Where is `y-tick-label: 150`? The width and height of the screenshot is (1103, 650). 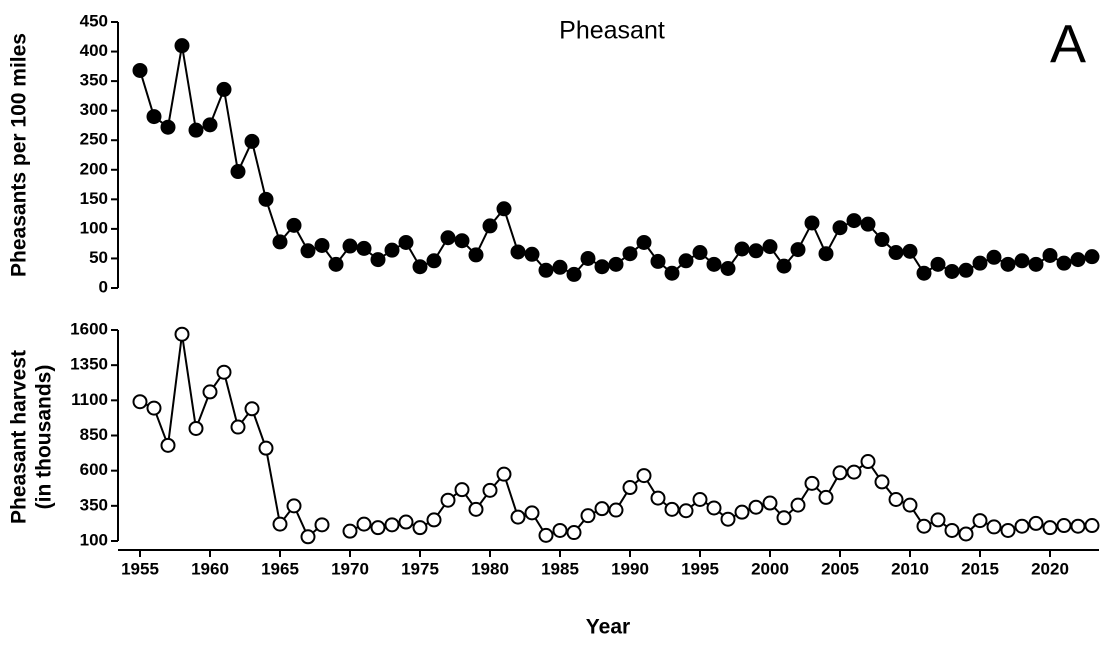
y-tick-label: 150 is located at coordinates (94, 198).